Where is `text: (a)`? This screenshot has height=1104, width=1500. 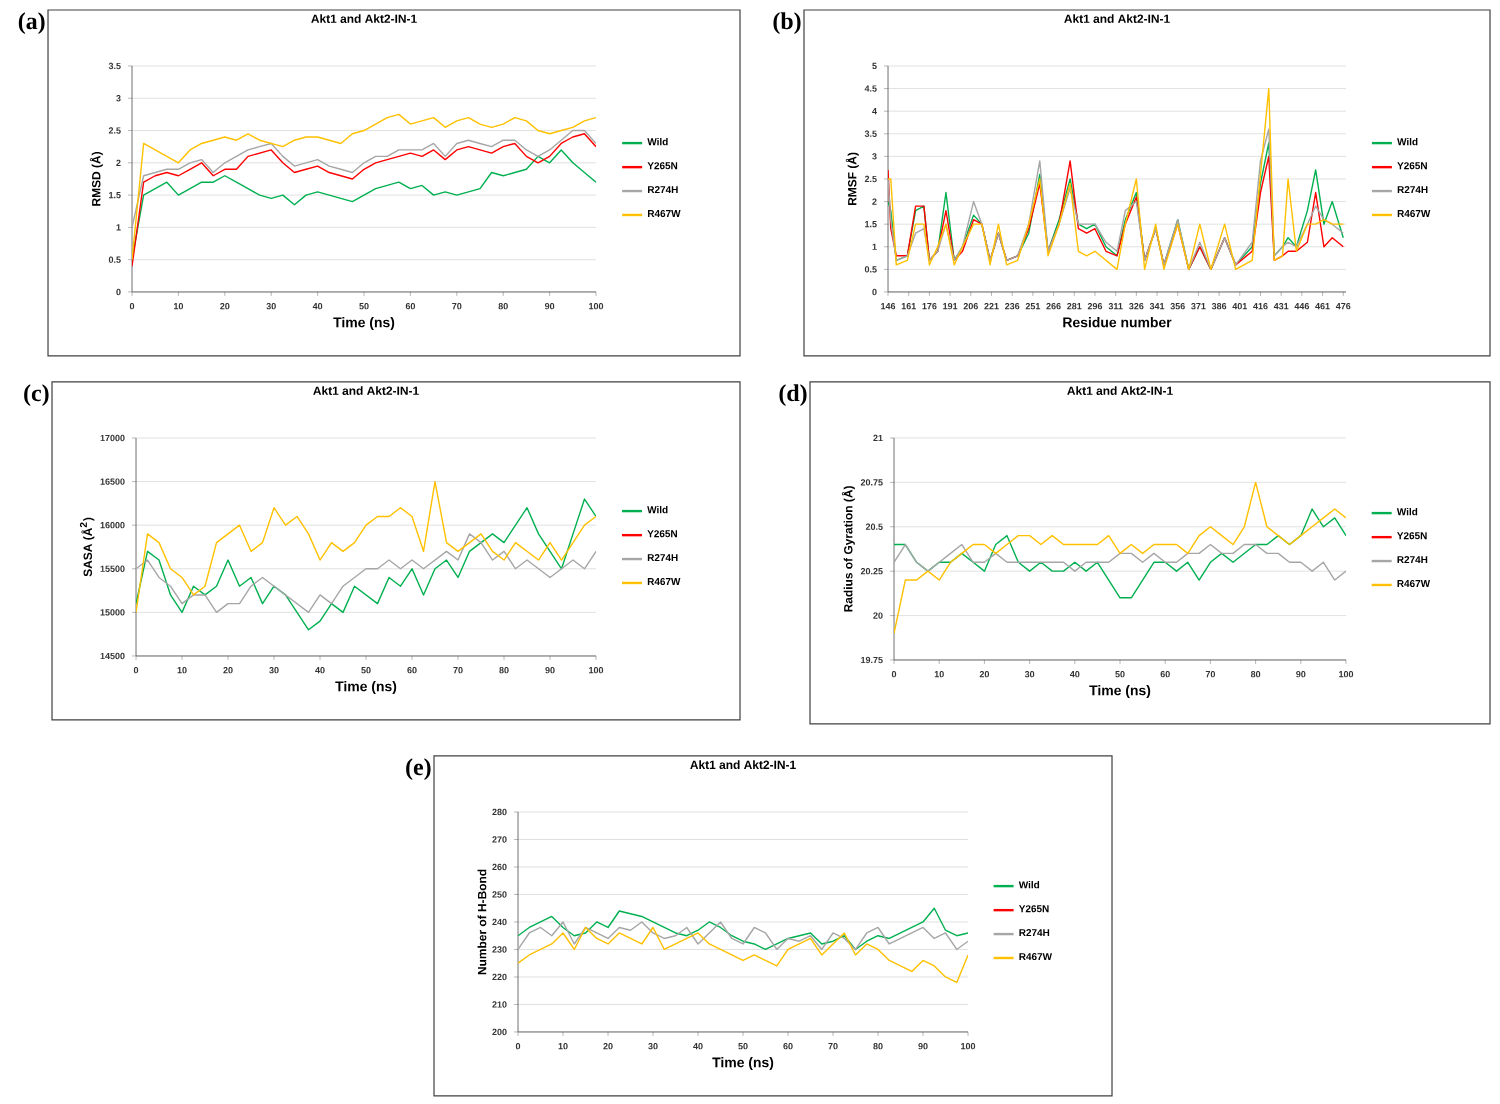
text: (a) is located at coordinates (31, 23).